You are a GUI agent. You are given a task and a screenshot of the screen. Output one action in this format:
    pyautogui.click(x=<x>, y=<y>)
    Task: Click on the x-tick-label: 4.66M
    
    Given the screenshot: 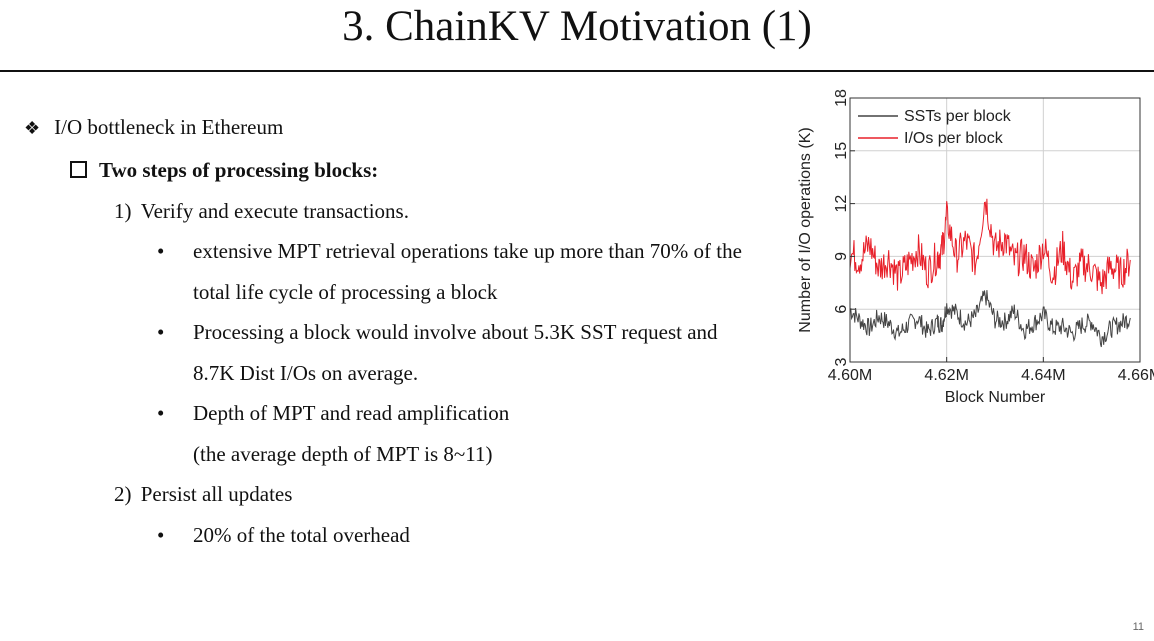 What is the action you would take?
    pyautogui.click(x=1136, y=375)
    